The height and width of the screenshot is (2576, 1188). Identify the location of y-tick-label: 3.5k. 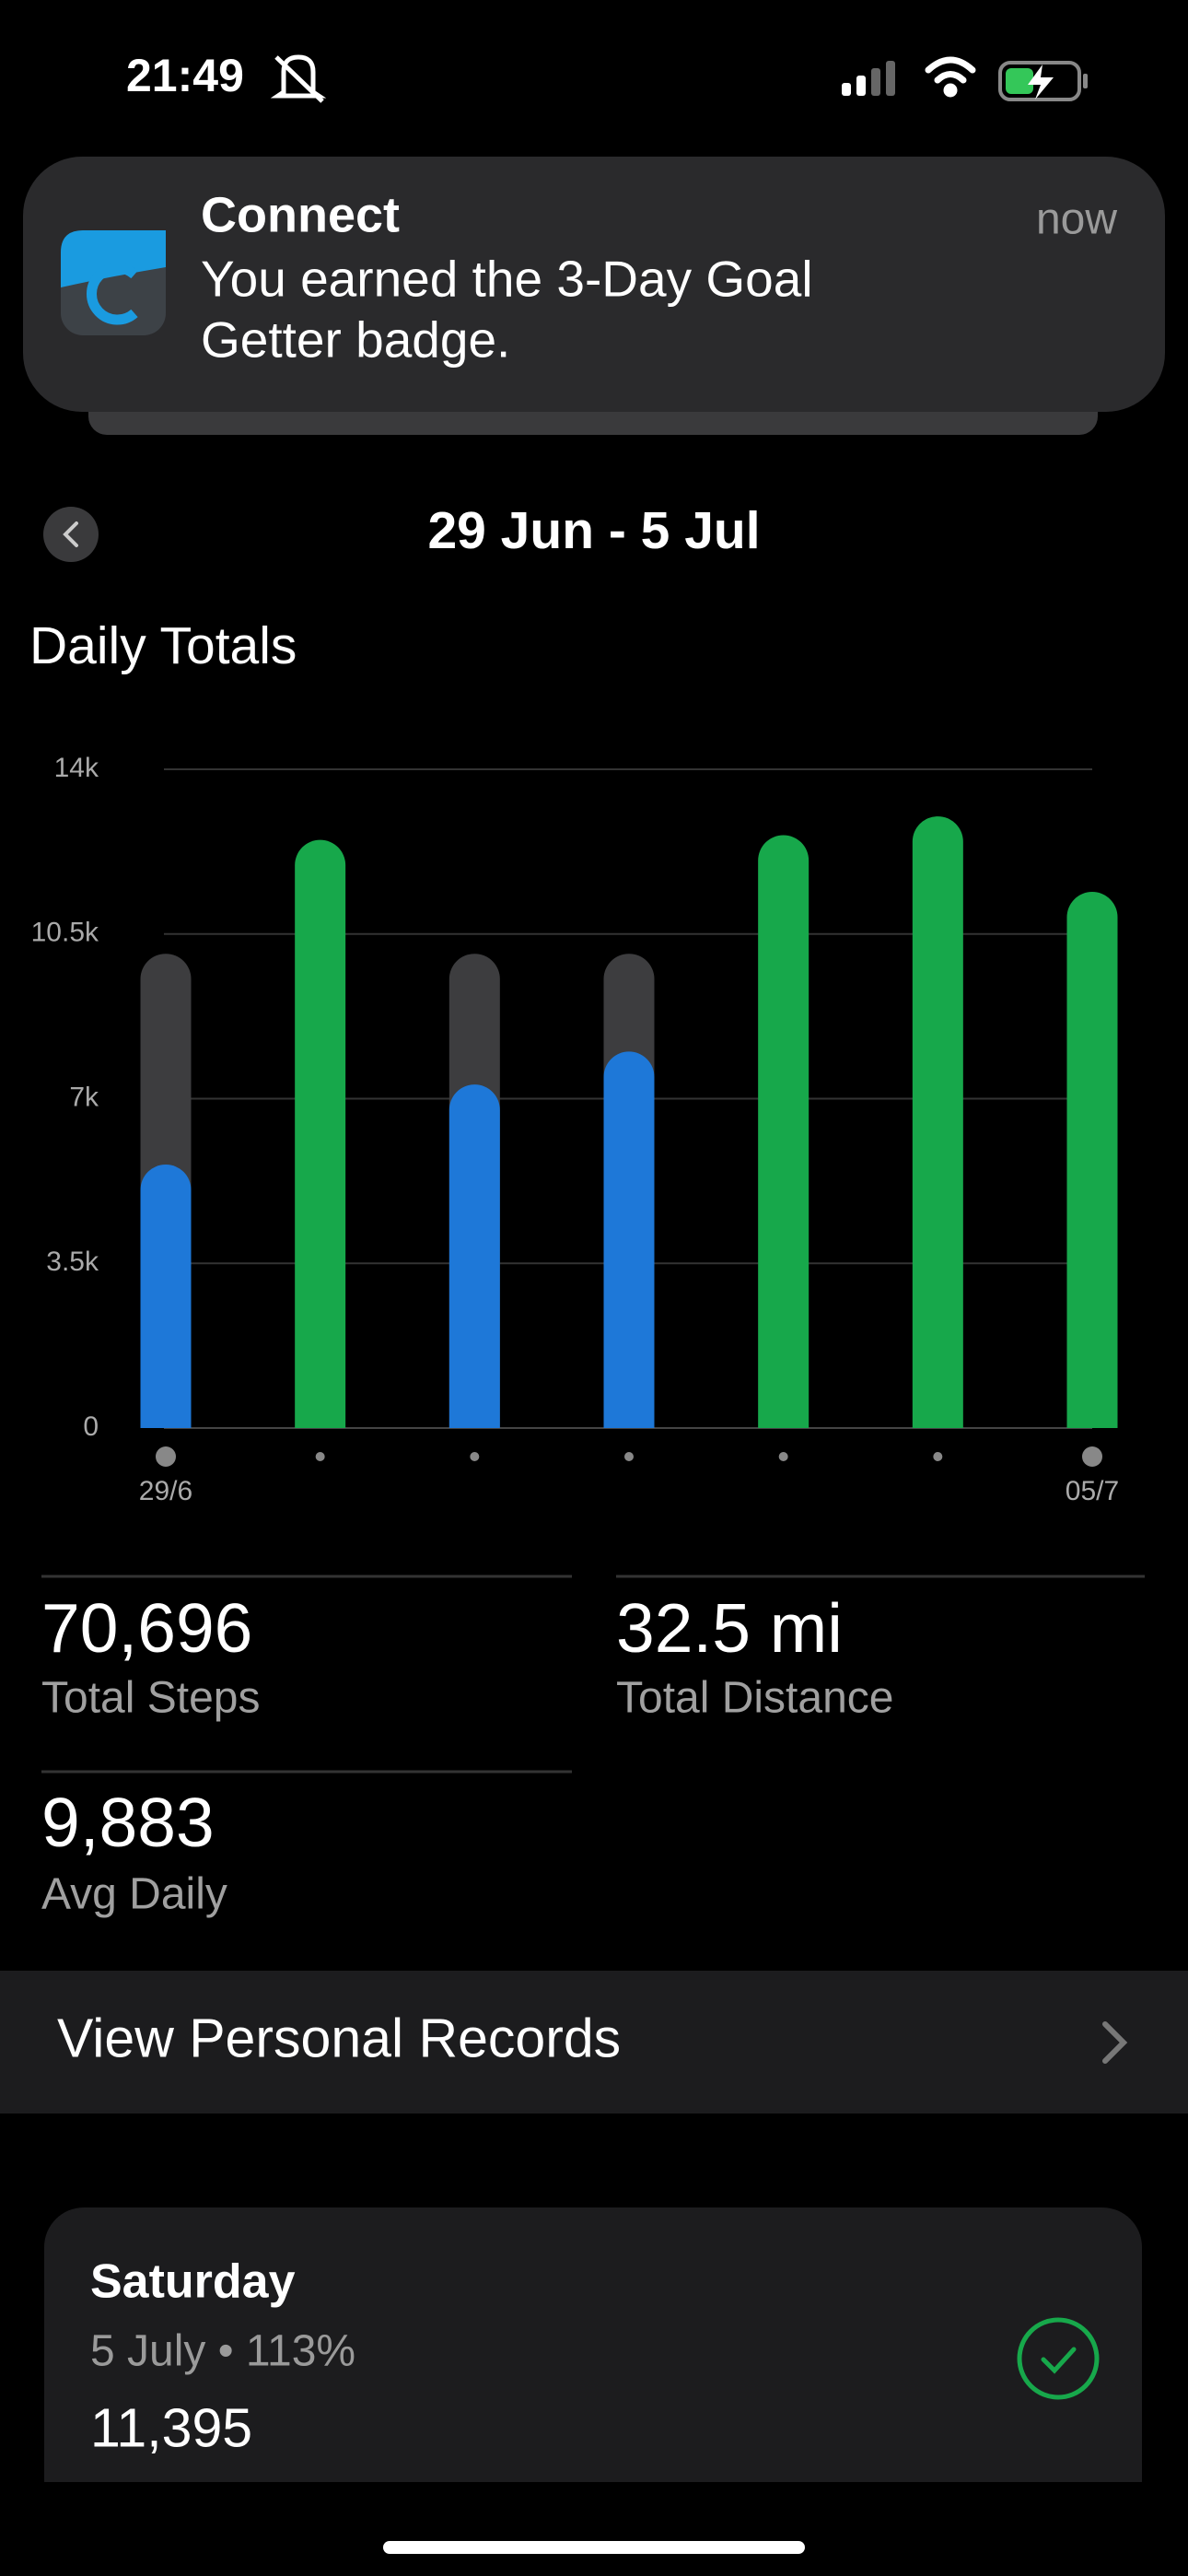
(72, 1262).